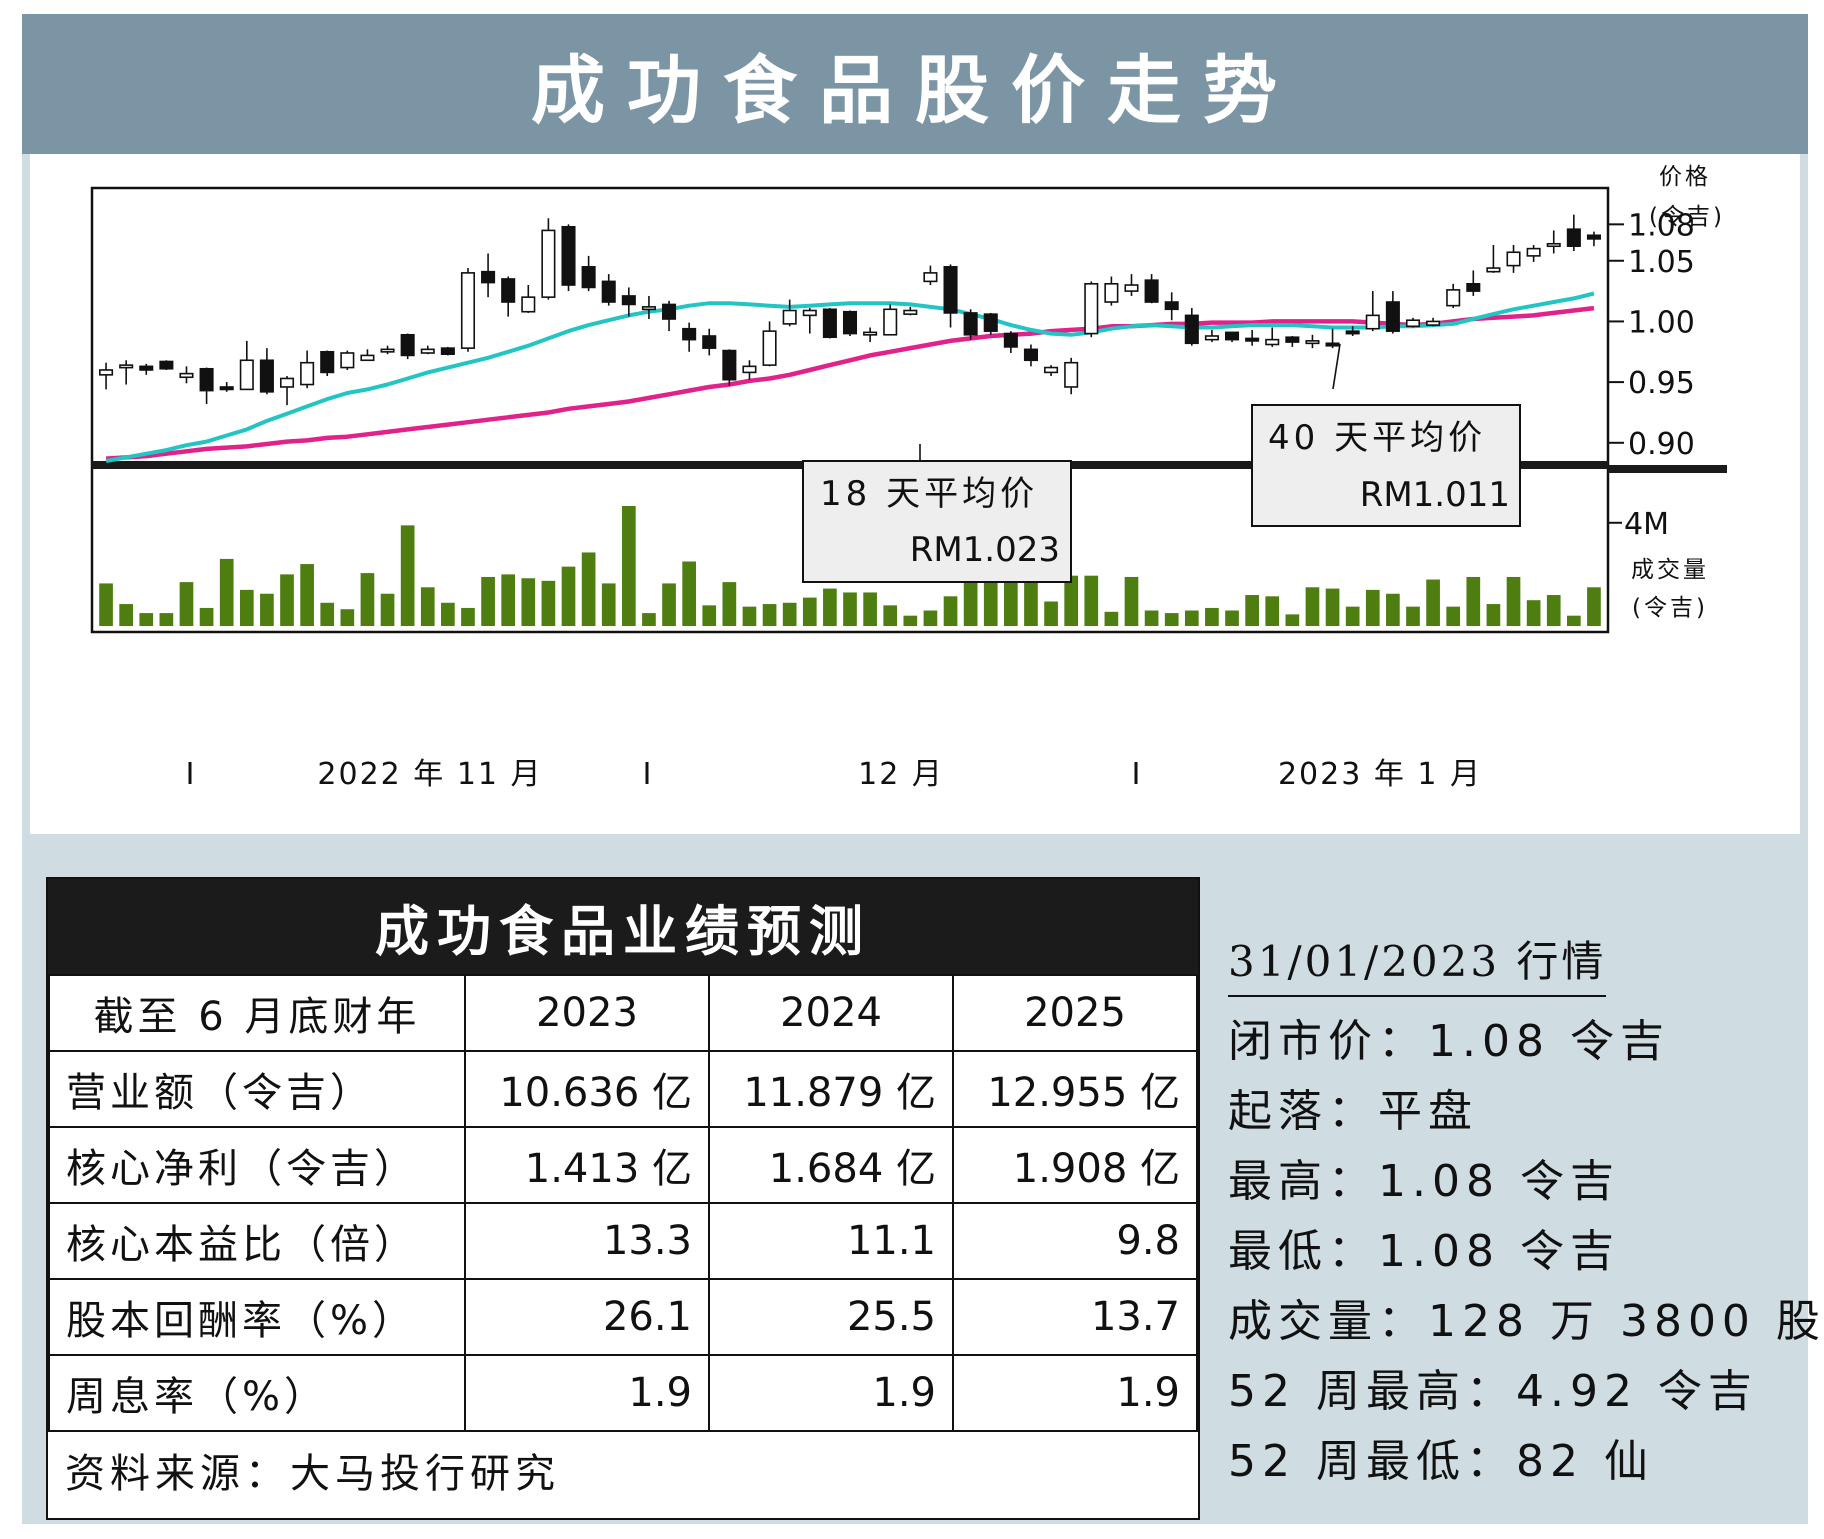  Describe the element at coordinates (1377, 438) in the screenshot. I see `ma40-callout-title: 40 天平均价` at that location.